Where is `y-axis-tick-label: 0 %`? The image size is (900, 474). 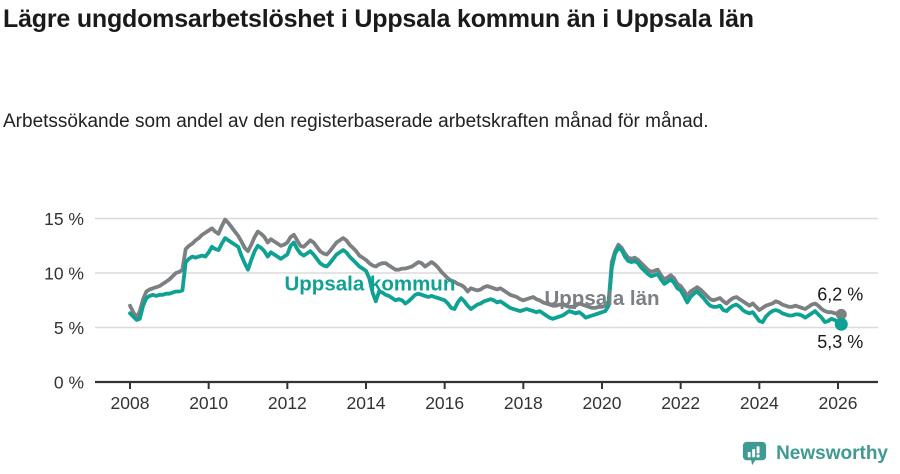
y-axis-tick-label: 0 % is located at coordinates (69, 382).